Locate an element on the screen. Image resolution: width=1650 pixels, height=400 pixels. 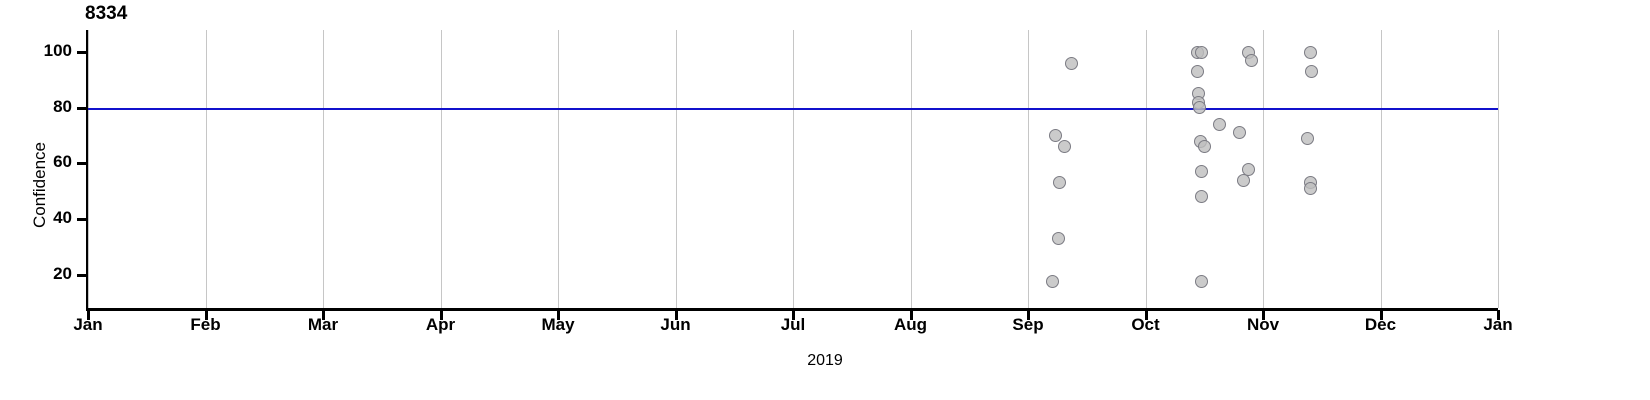
x-tick-label-aug-7: Aug is located at coordinates (910, 324).